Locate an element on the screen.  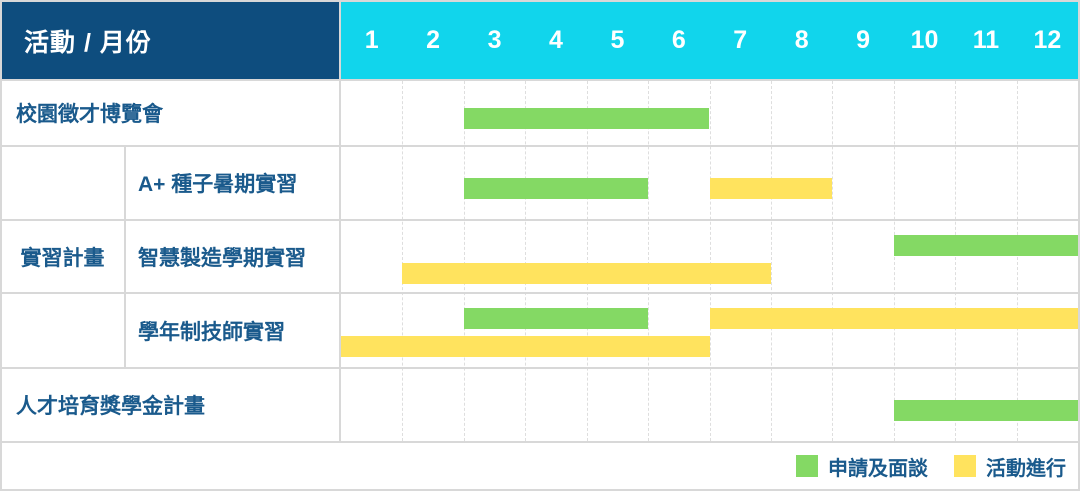
divider-group-sublabel is located at coordinates (125, 257).